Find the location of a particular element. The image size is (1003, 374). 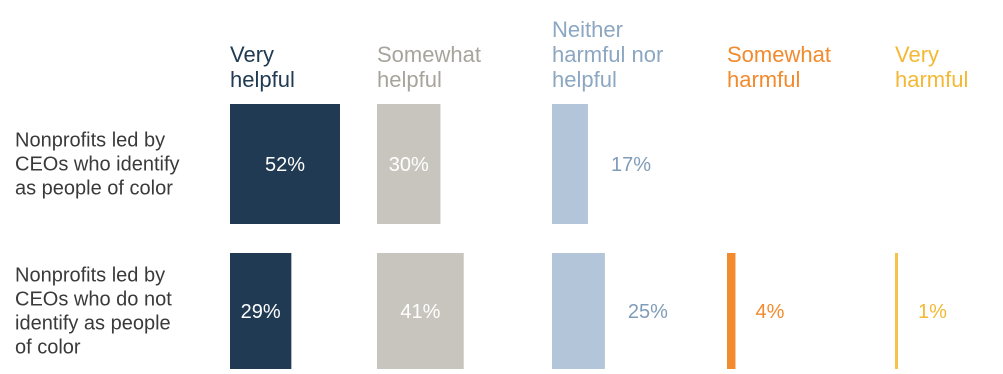

data-label-2-row-0: 17% is located at coordinates (631, 165).